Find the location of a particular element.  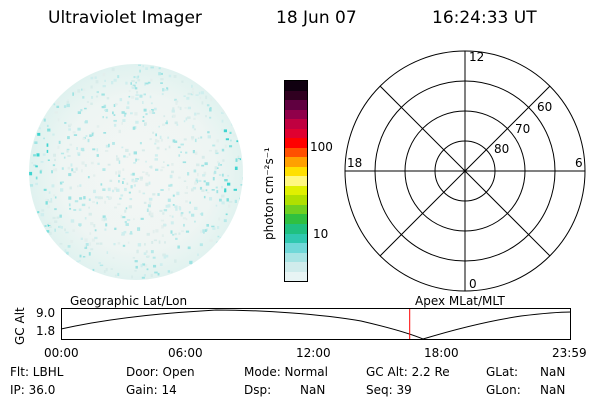

status-ip: IP: 36.0 is located at coordinates (33, 390).